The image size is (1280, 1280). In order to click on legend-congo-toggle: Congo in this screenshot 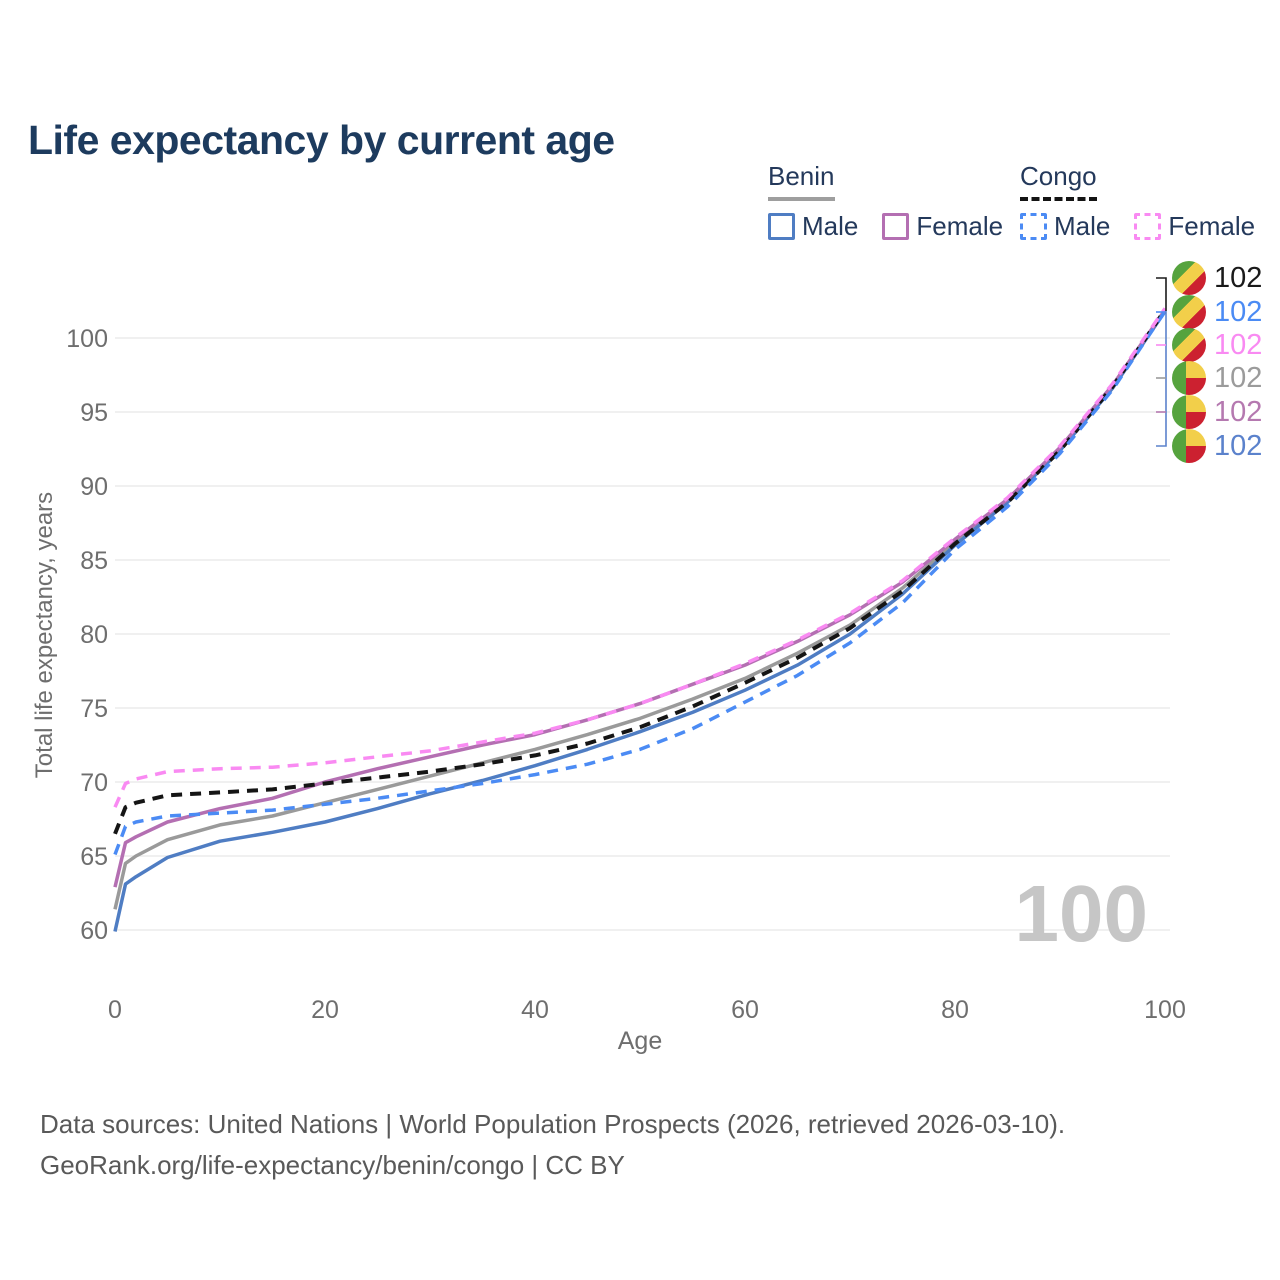, I will do `click(1058, 181)`.